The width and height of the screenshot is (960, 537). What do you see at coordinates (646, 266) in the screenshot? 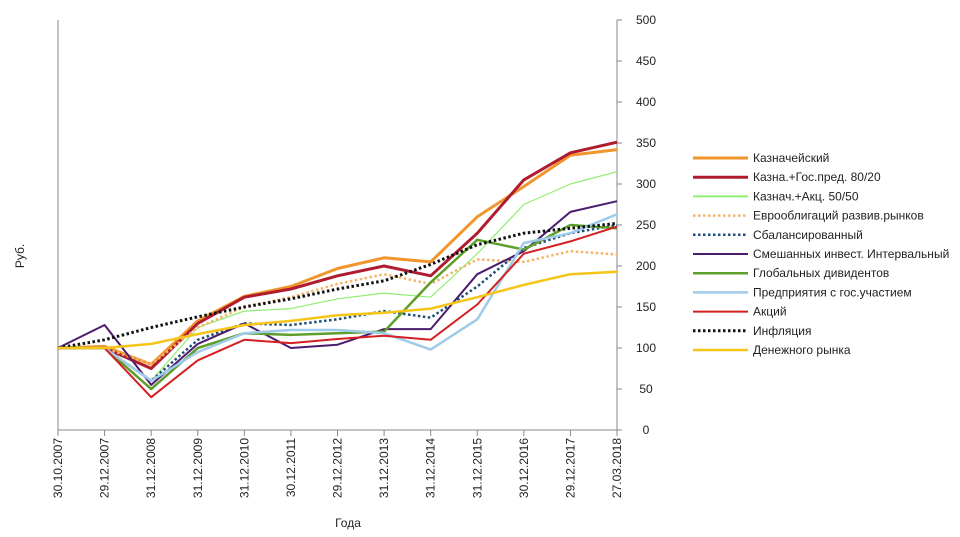
I see `y-tick-label: 200` at bounding box center [646, 266].